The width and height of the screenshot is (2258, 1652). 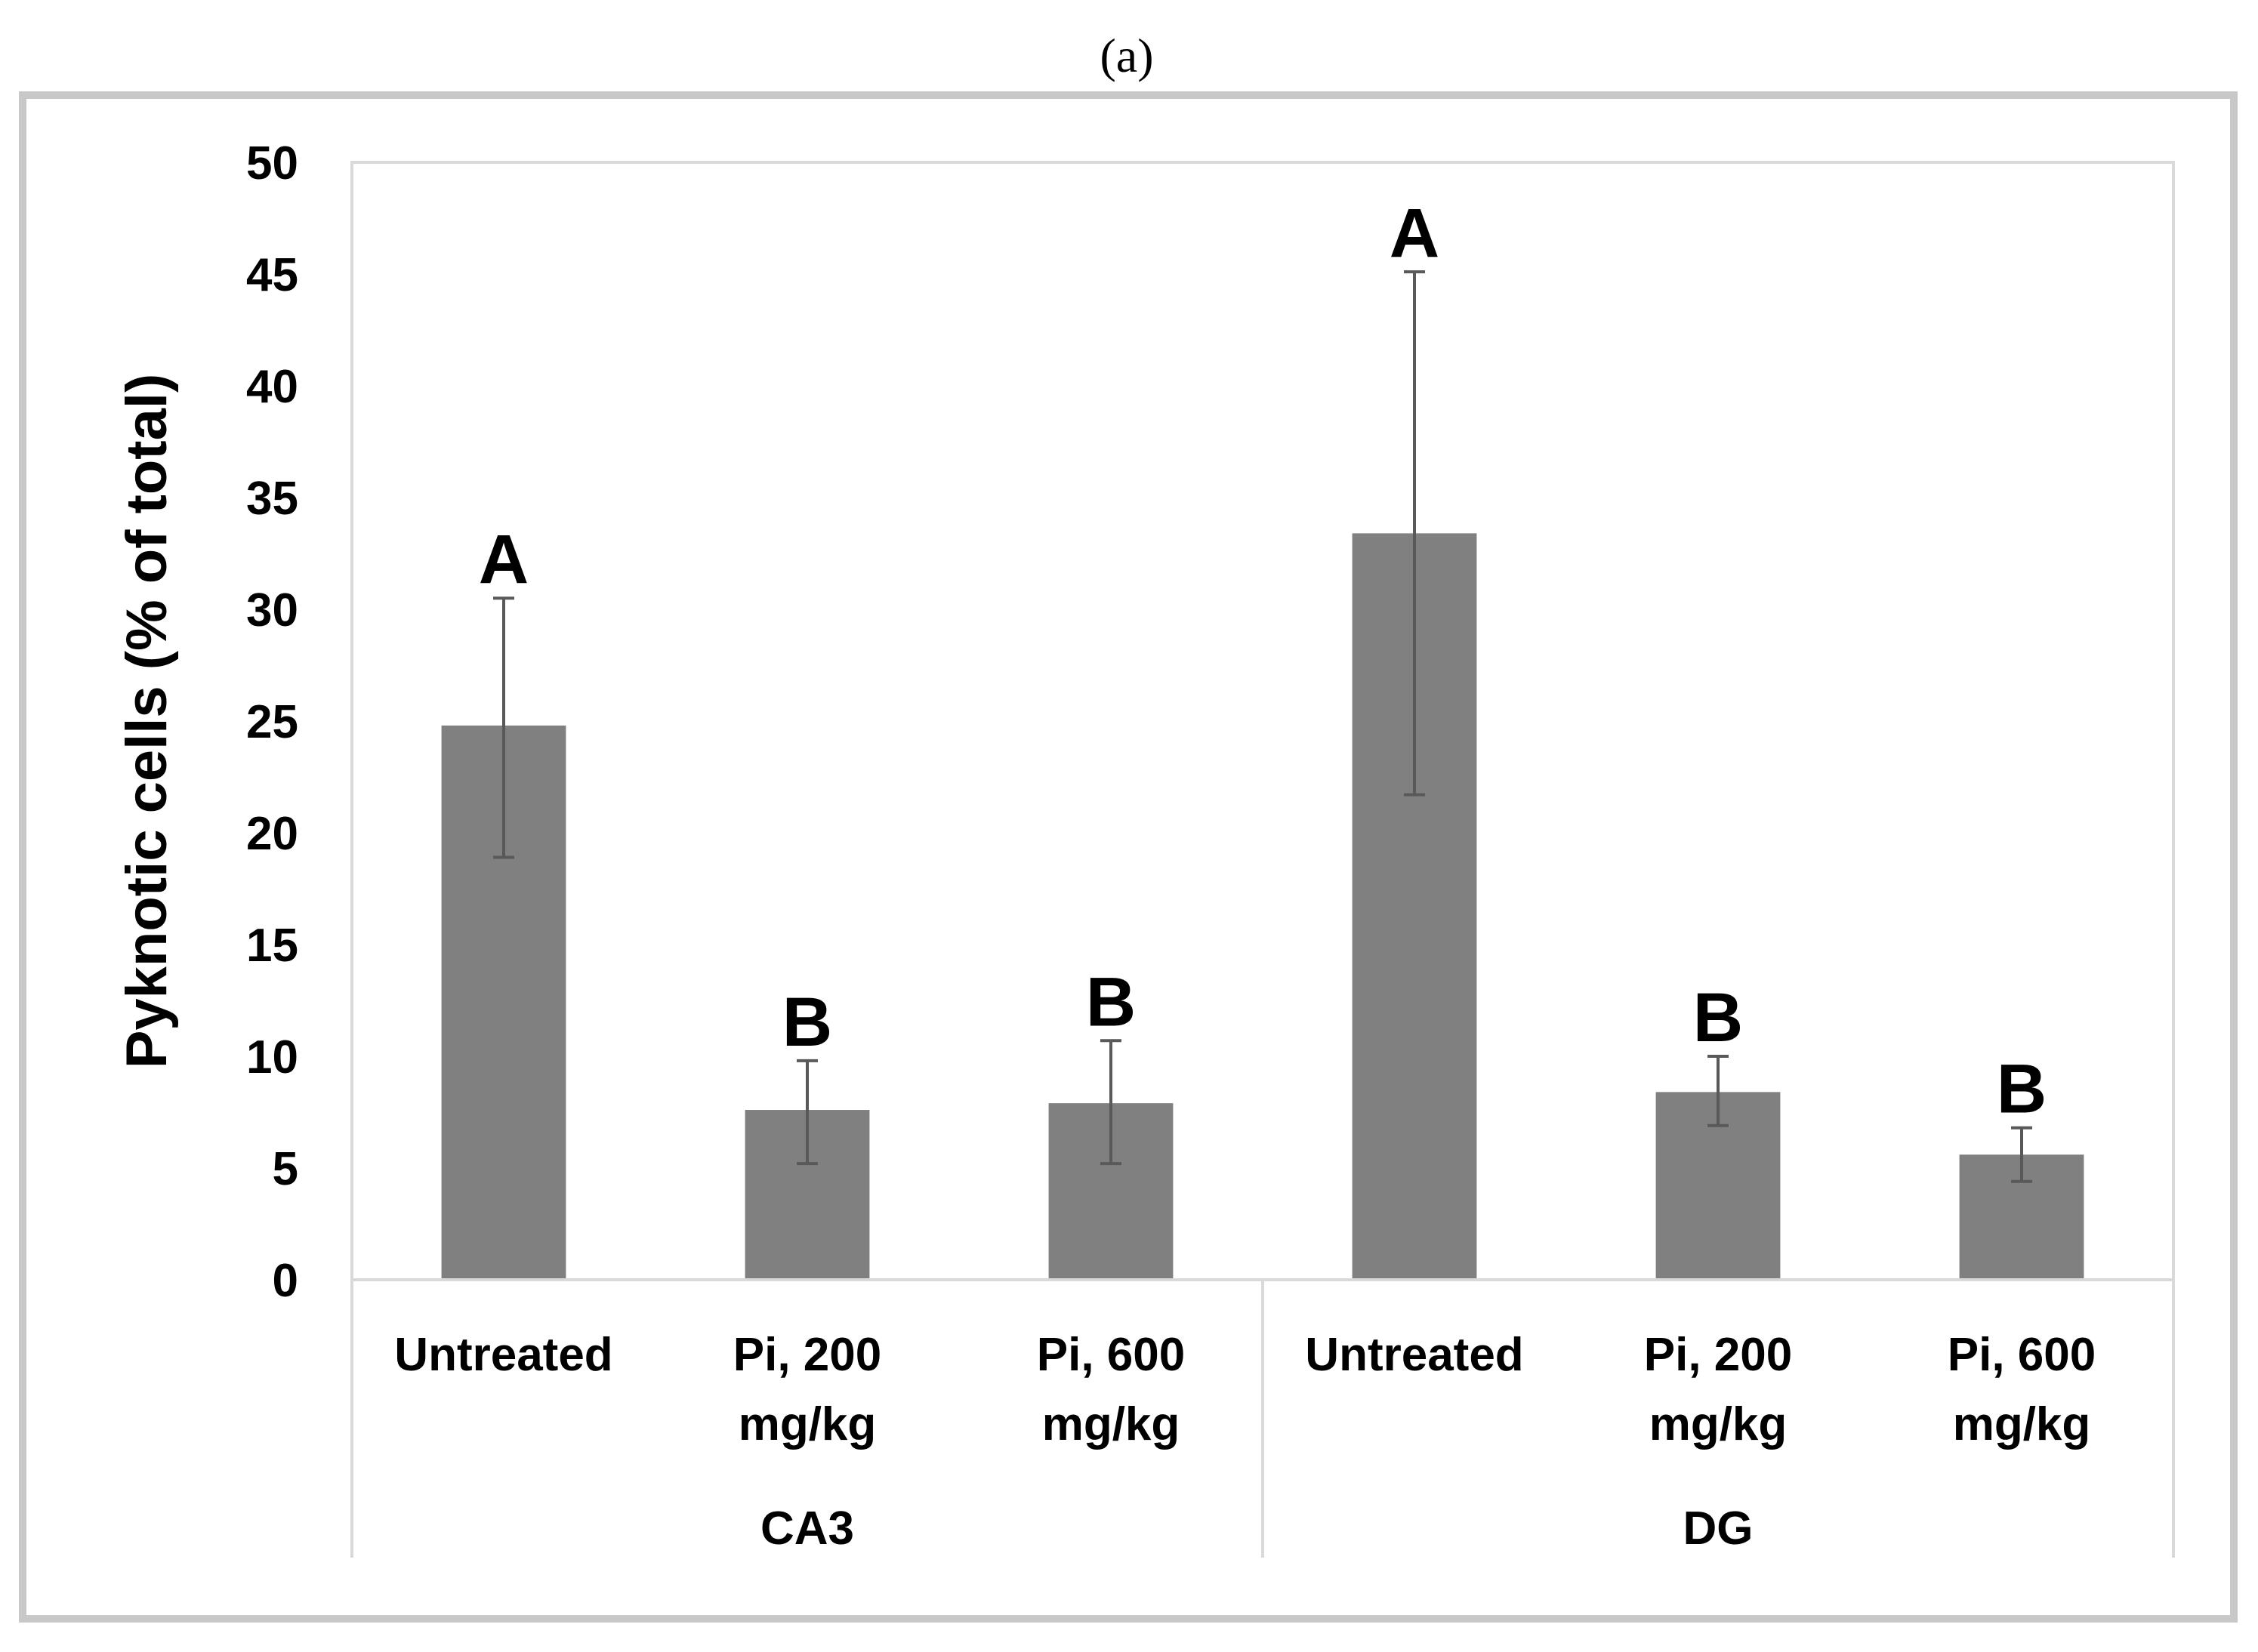 I want to click on y-tick-label: 0, so click(x=285, y=1281).